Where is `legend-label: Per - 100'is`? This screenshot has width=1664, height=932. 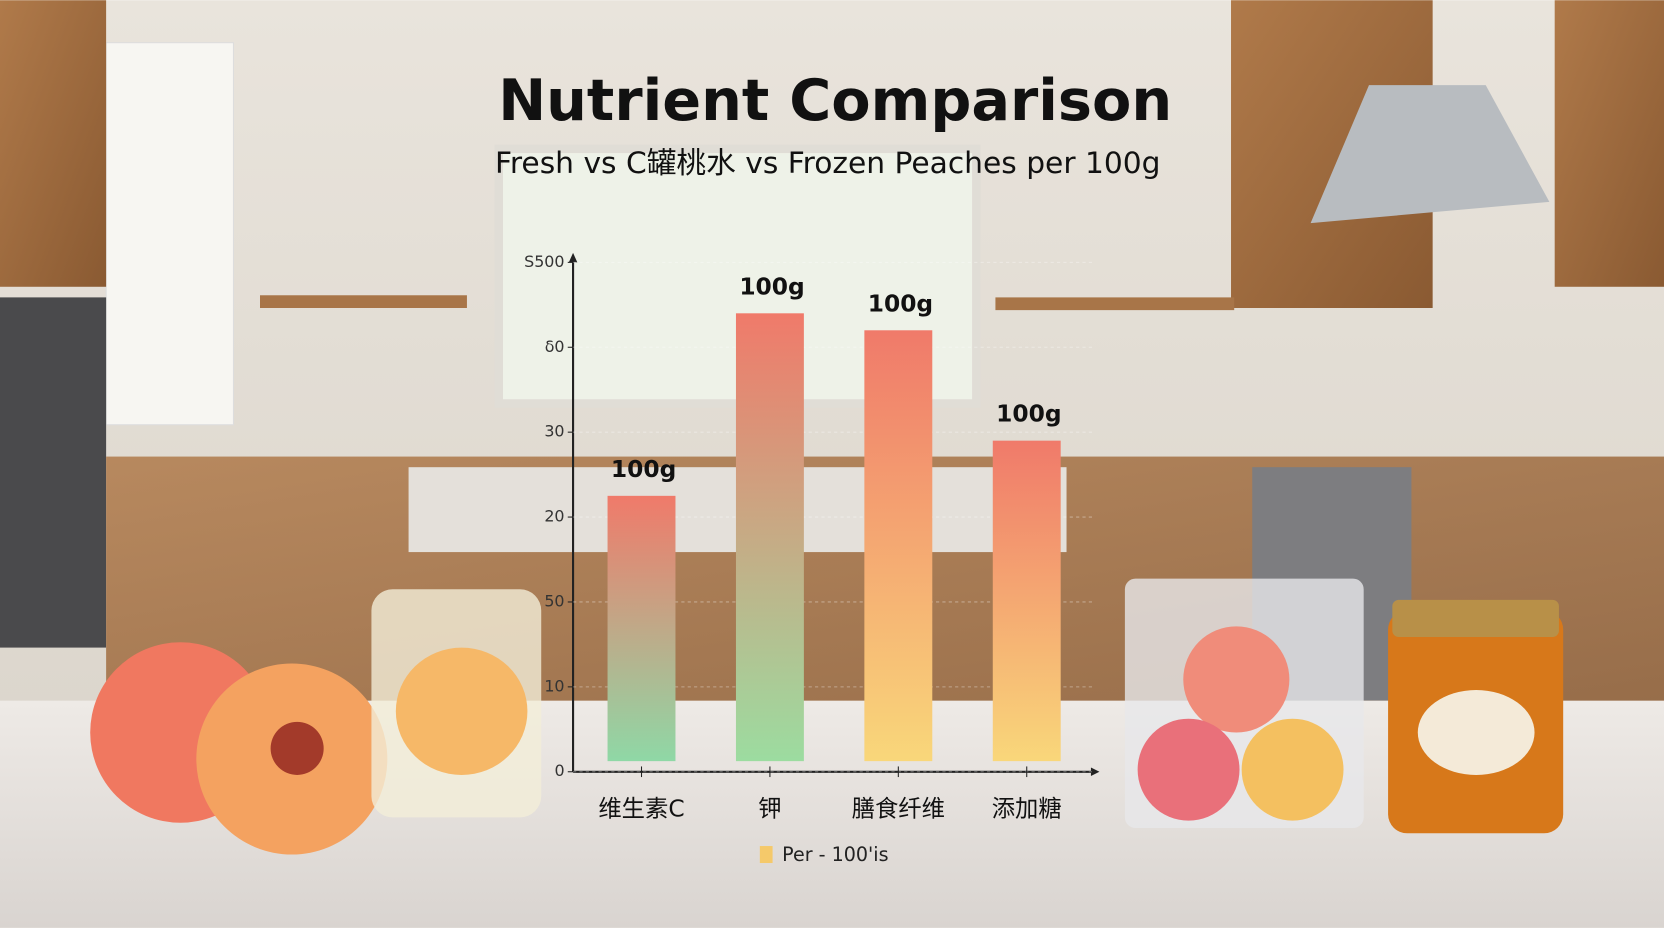 legend-label: Per - 100'is is located at coordinates (835, 854).